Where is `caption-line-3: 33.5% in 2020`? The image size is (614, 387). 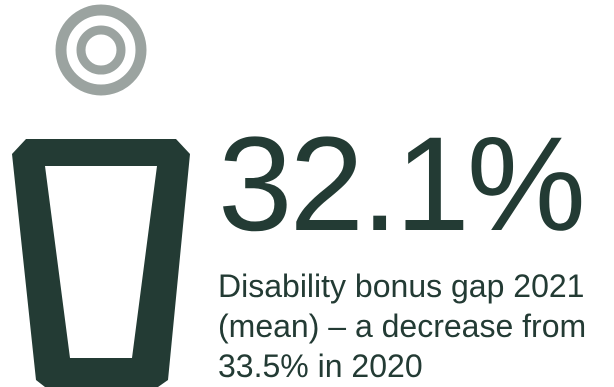 caption-line-3: 33.5% in 2020 is located at coordinates (320, 366).